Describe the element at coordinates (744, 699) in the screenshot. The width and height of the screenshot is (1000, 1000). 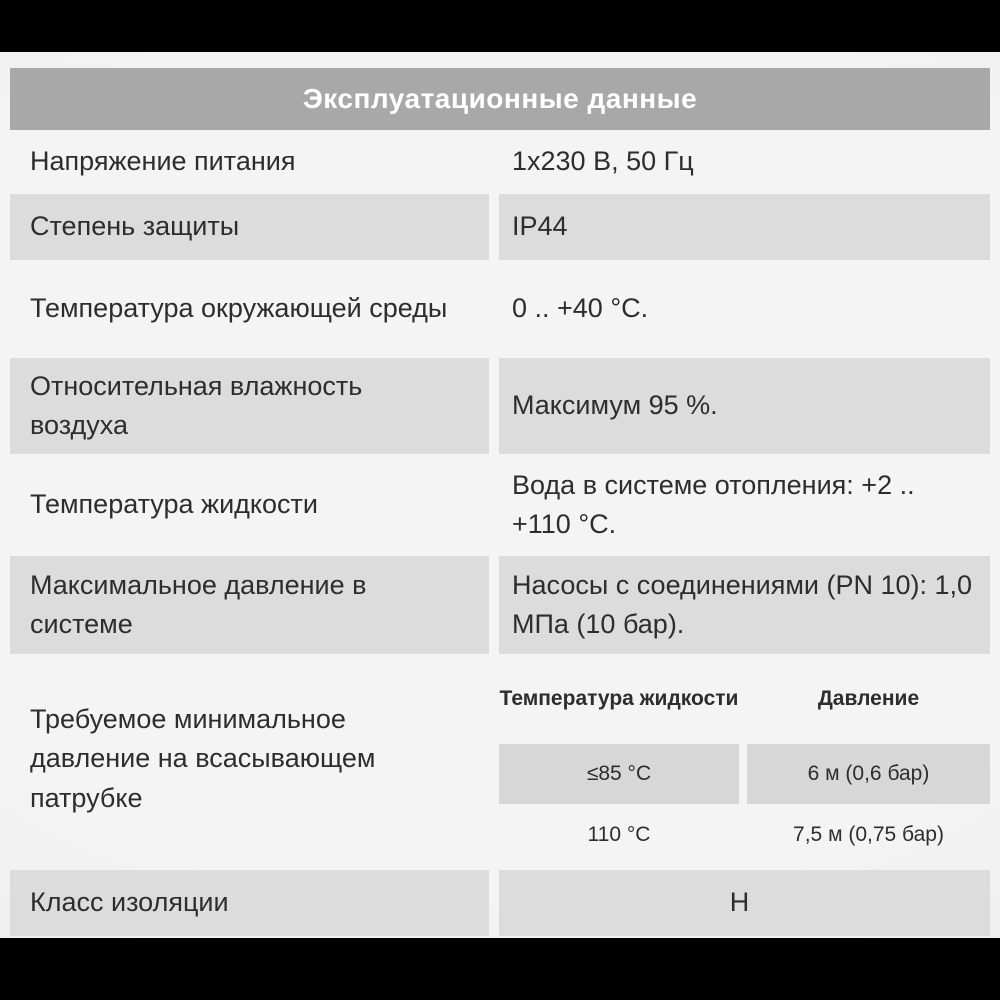
I see `subtable-header-row: Температура жидкости Давление` at that location.